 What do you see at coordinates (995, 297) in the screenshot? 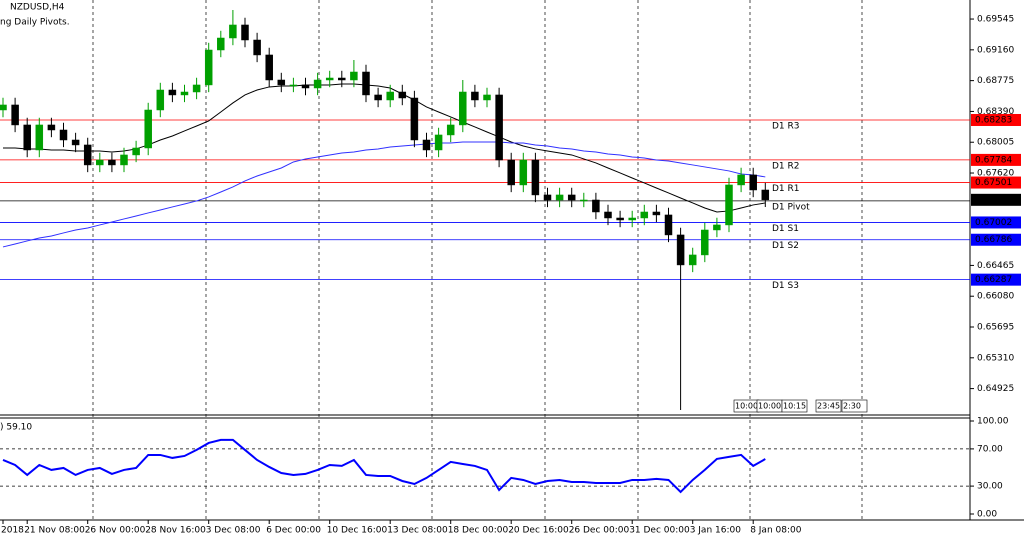
I see `y-tick-label: 0.66080` at bounding box center [995, 297].